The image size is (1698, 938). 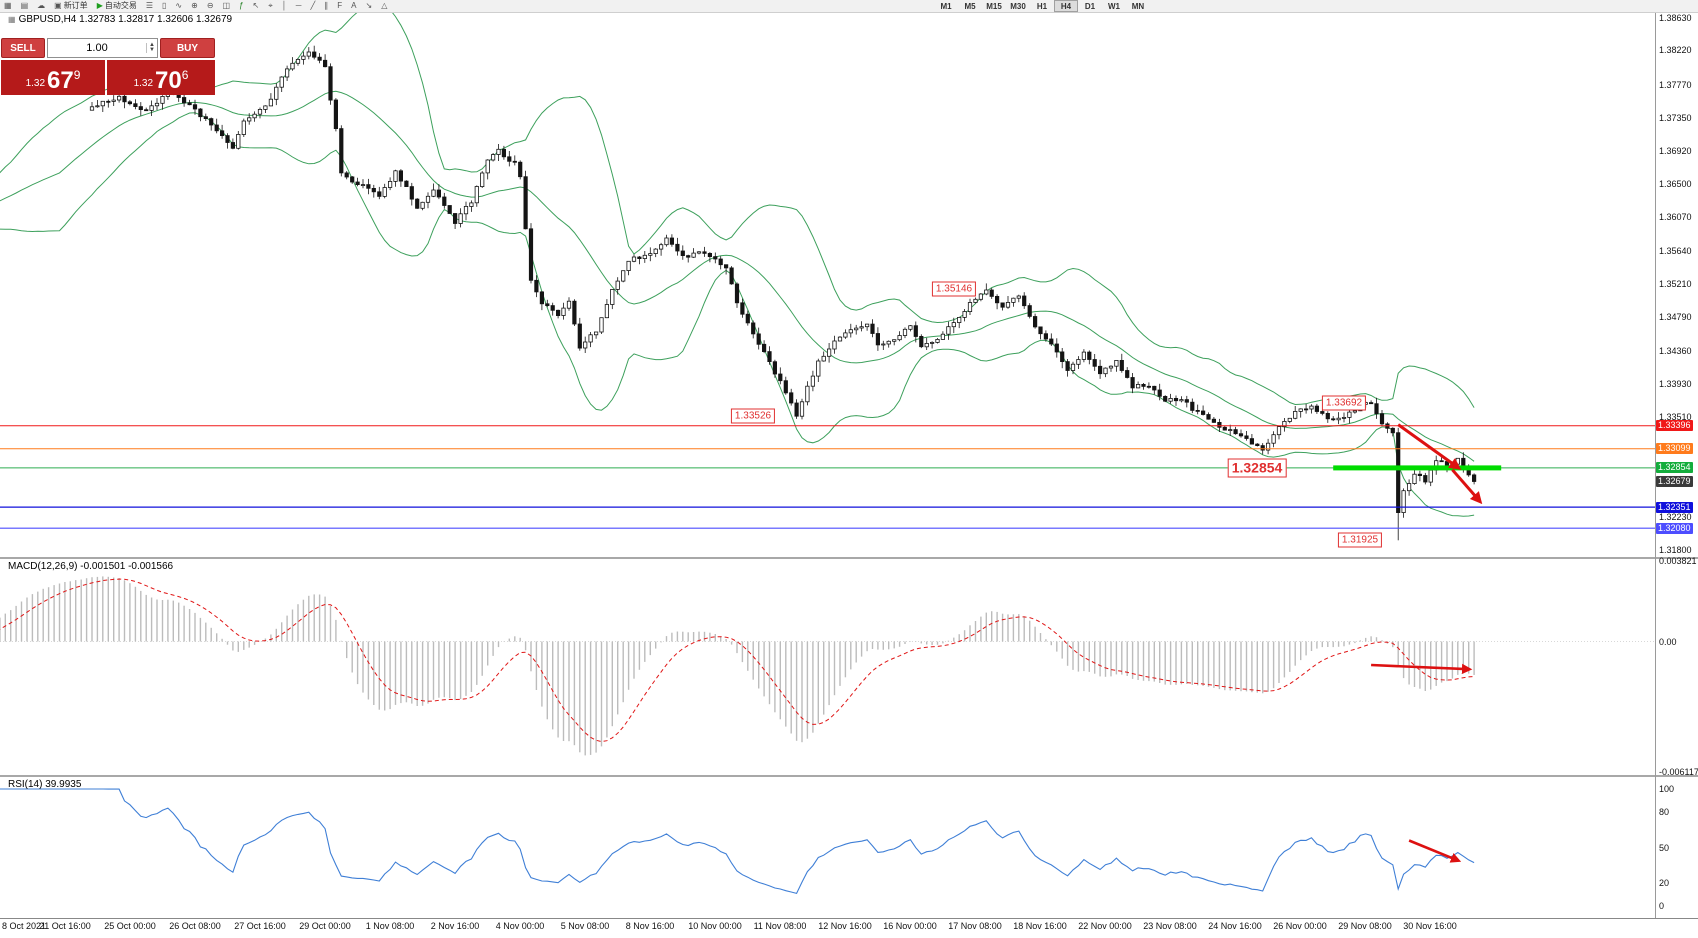 What do you see at coordinates (1674, 448) in the screenshot?
I see `price-level-label: 1.33099` at bounding box center [1674, 448].